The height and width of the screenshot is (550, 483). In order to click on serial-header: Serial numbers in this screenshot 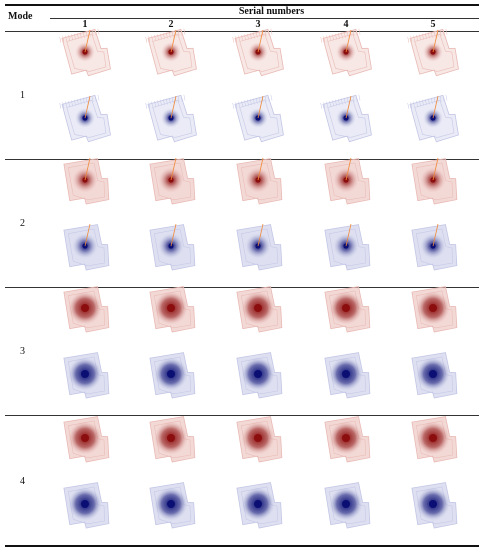, I will do `click(271, 11)`.